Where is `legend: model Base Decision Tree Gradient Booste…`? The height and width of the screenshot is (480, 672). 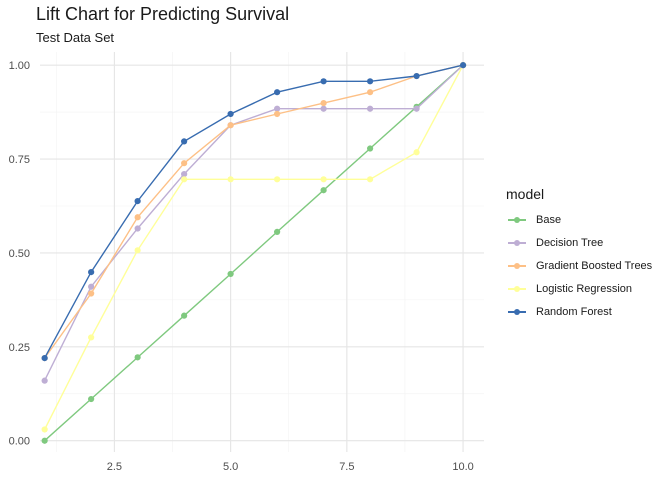 legend: model Base Decision Tree Gradient Booste… is located at coordinates (579, 254).